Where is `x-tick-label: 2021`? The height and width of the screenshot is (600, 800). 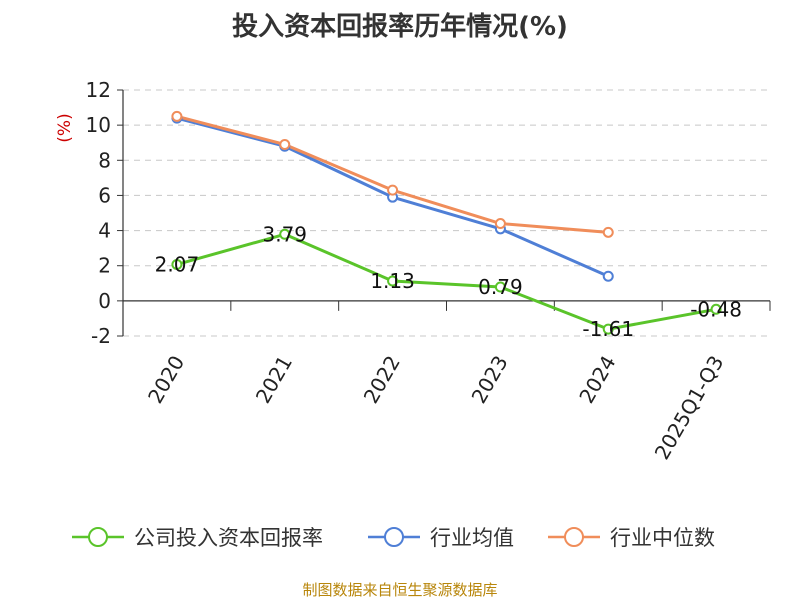 x-tick-label: 2021 is located at coordinates (274, 379).